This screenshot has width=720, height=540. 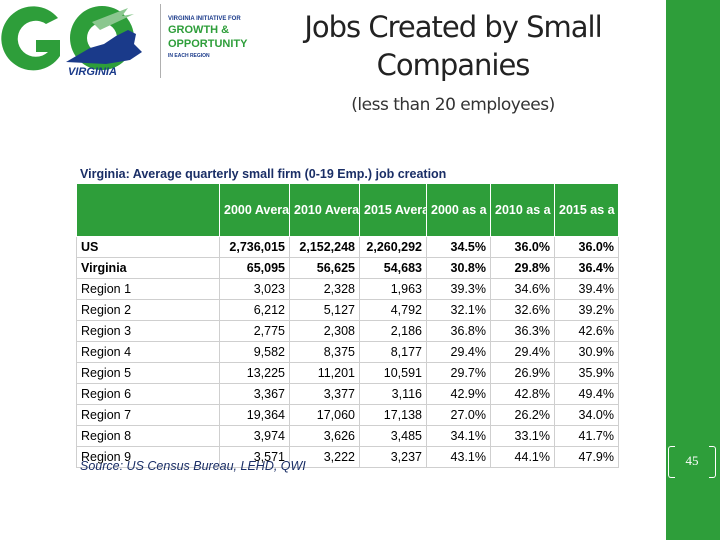 I want to click on header-cell: 2010 as a % of Total, so click(x=522, y=210).